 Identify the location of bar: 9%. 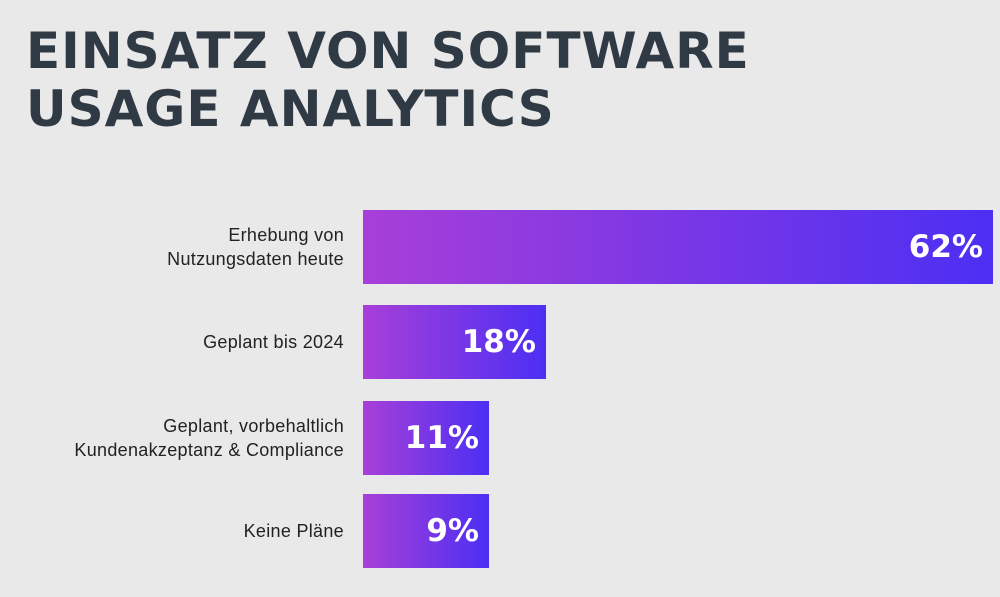
(426, 531).